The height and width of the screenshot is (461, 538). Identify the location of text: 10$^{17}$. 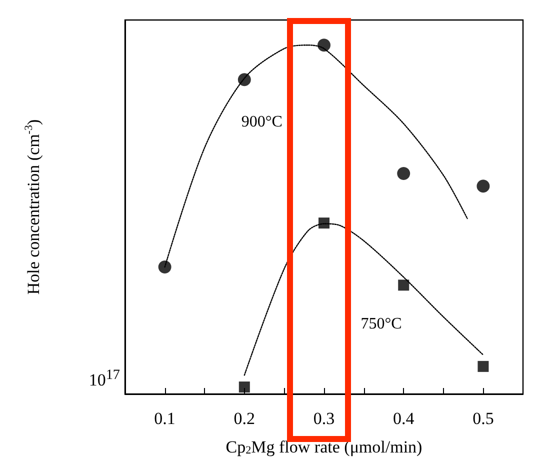
(104, 379).